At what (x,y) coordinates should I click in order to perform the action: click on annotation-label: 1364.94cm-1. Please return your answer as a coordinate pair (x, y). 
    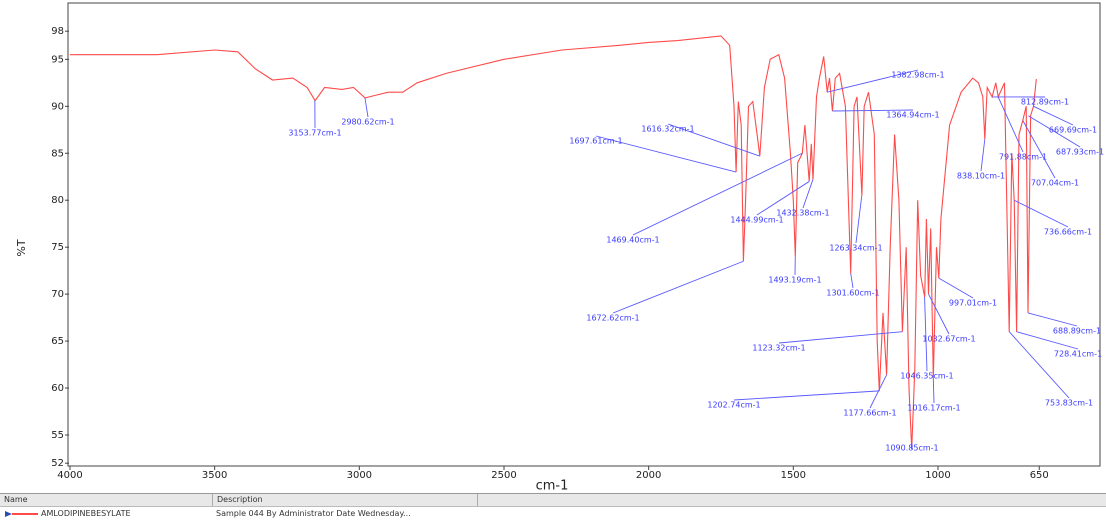
    Looking at the image, I should click on (912, 115).